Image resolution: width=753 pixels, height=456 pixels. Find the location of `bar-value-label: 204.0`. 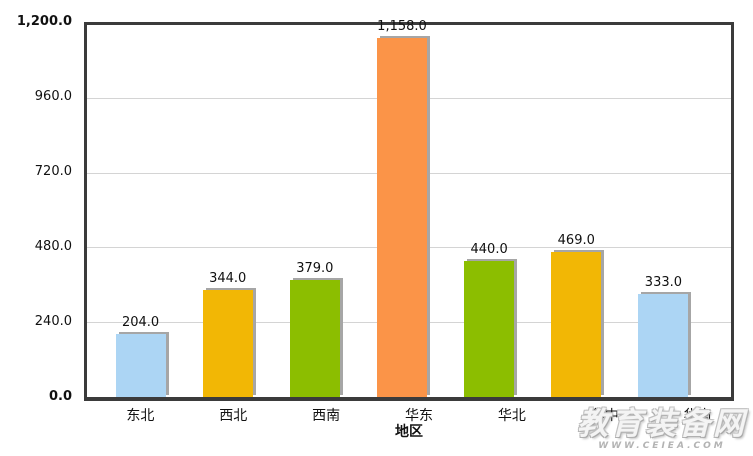

bar-value-label: 204.0 is located at coordinates (140, 322).